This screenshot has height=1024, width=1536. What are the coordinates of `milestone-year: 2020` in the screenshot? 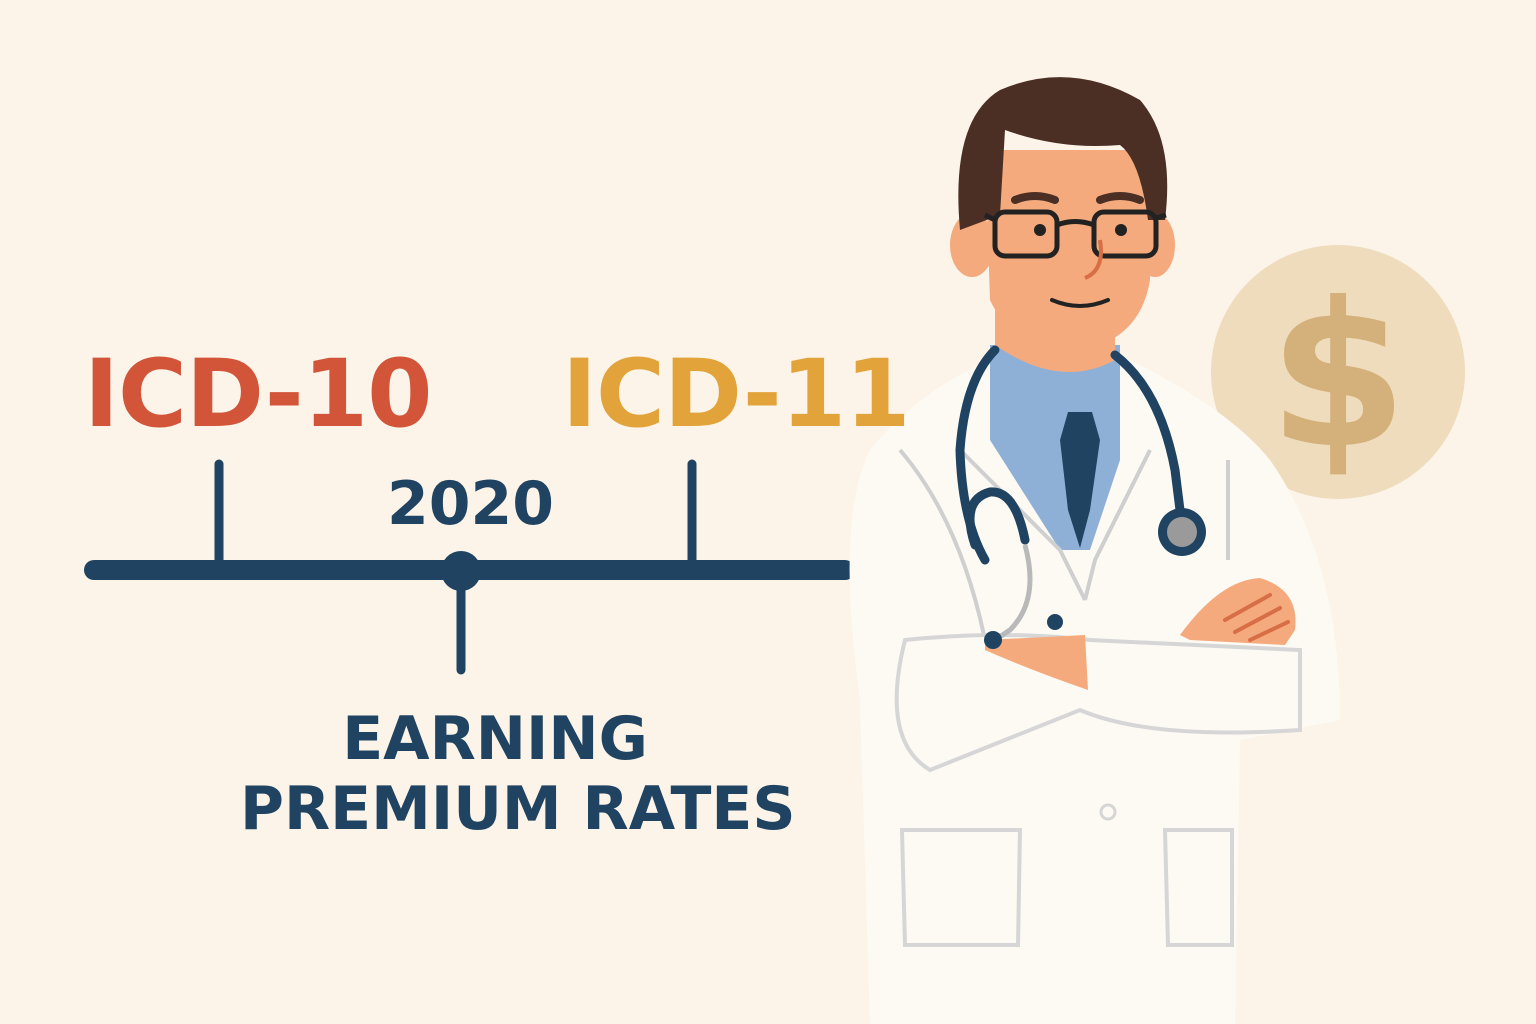 It's located at (470, 504).